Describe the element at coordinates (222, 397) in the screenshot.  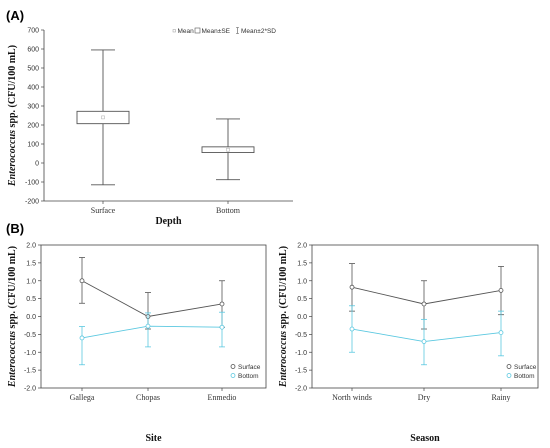
I see `x-category-label: Enmedio` at that location.